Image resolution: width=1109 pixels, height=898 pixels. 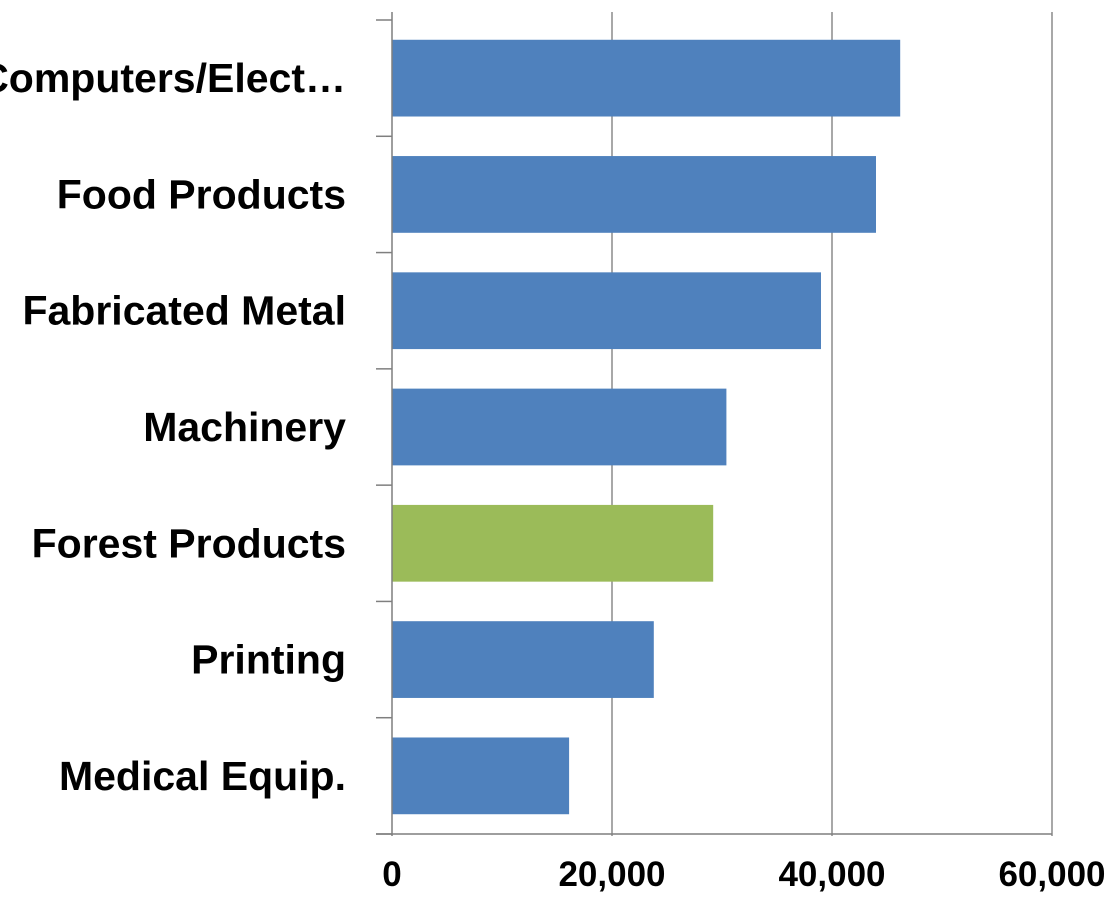 I want to click on x-tick-label: 0, so click(x=391, y=874).